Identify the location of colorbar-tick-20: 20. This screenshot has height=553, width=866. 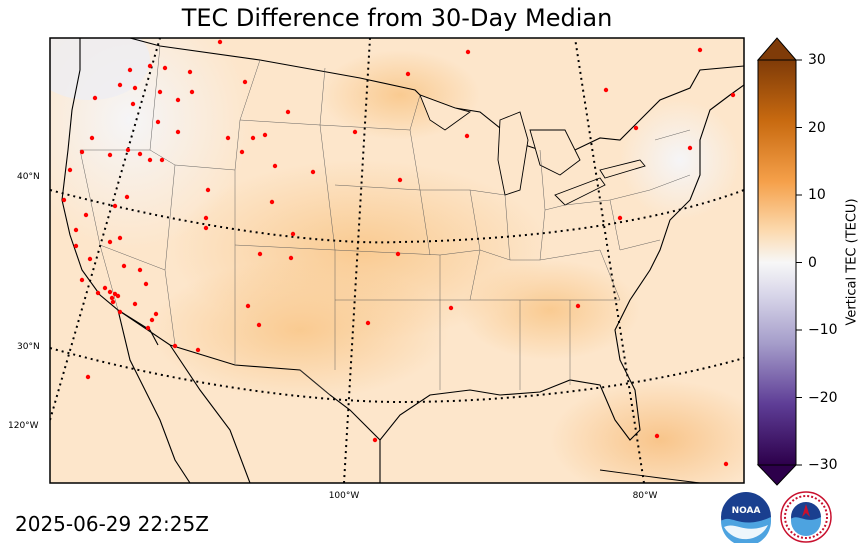
(817, 127).